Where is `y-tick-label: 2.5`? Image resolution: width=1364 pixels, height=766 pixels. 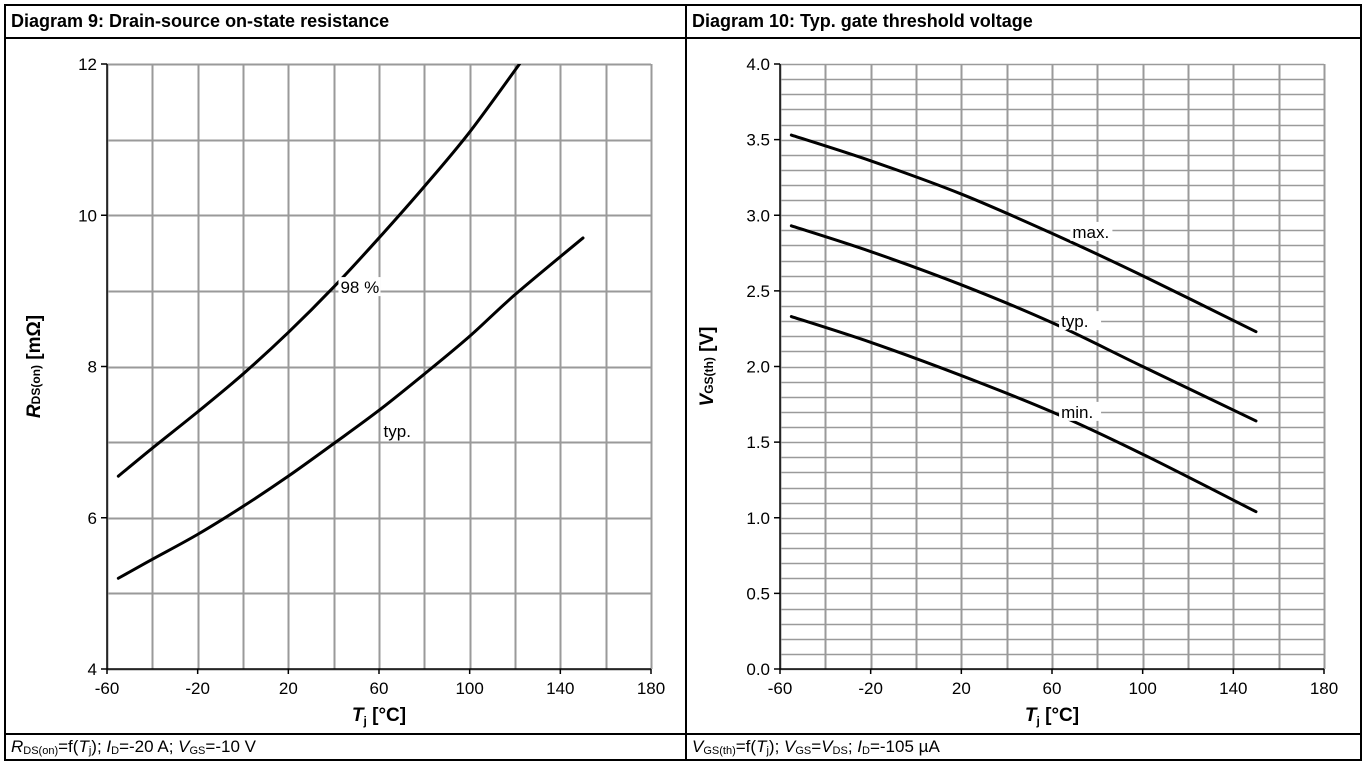 y-tick-label: 2.5 is located at coordinates (758, 291).